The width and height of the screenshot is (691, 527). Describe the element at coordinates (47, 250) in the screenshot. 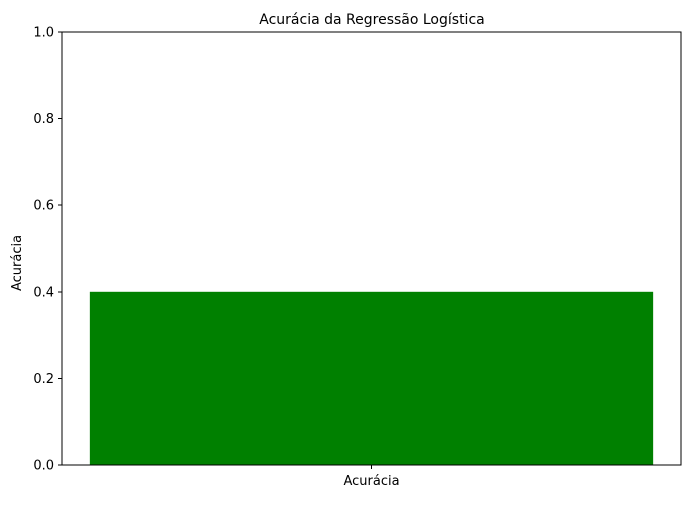

I see `y-ticks-layer: 0.0 0.2 0.4 0.6 0.8 1.0` at that location.